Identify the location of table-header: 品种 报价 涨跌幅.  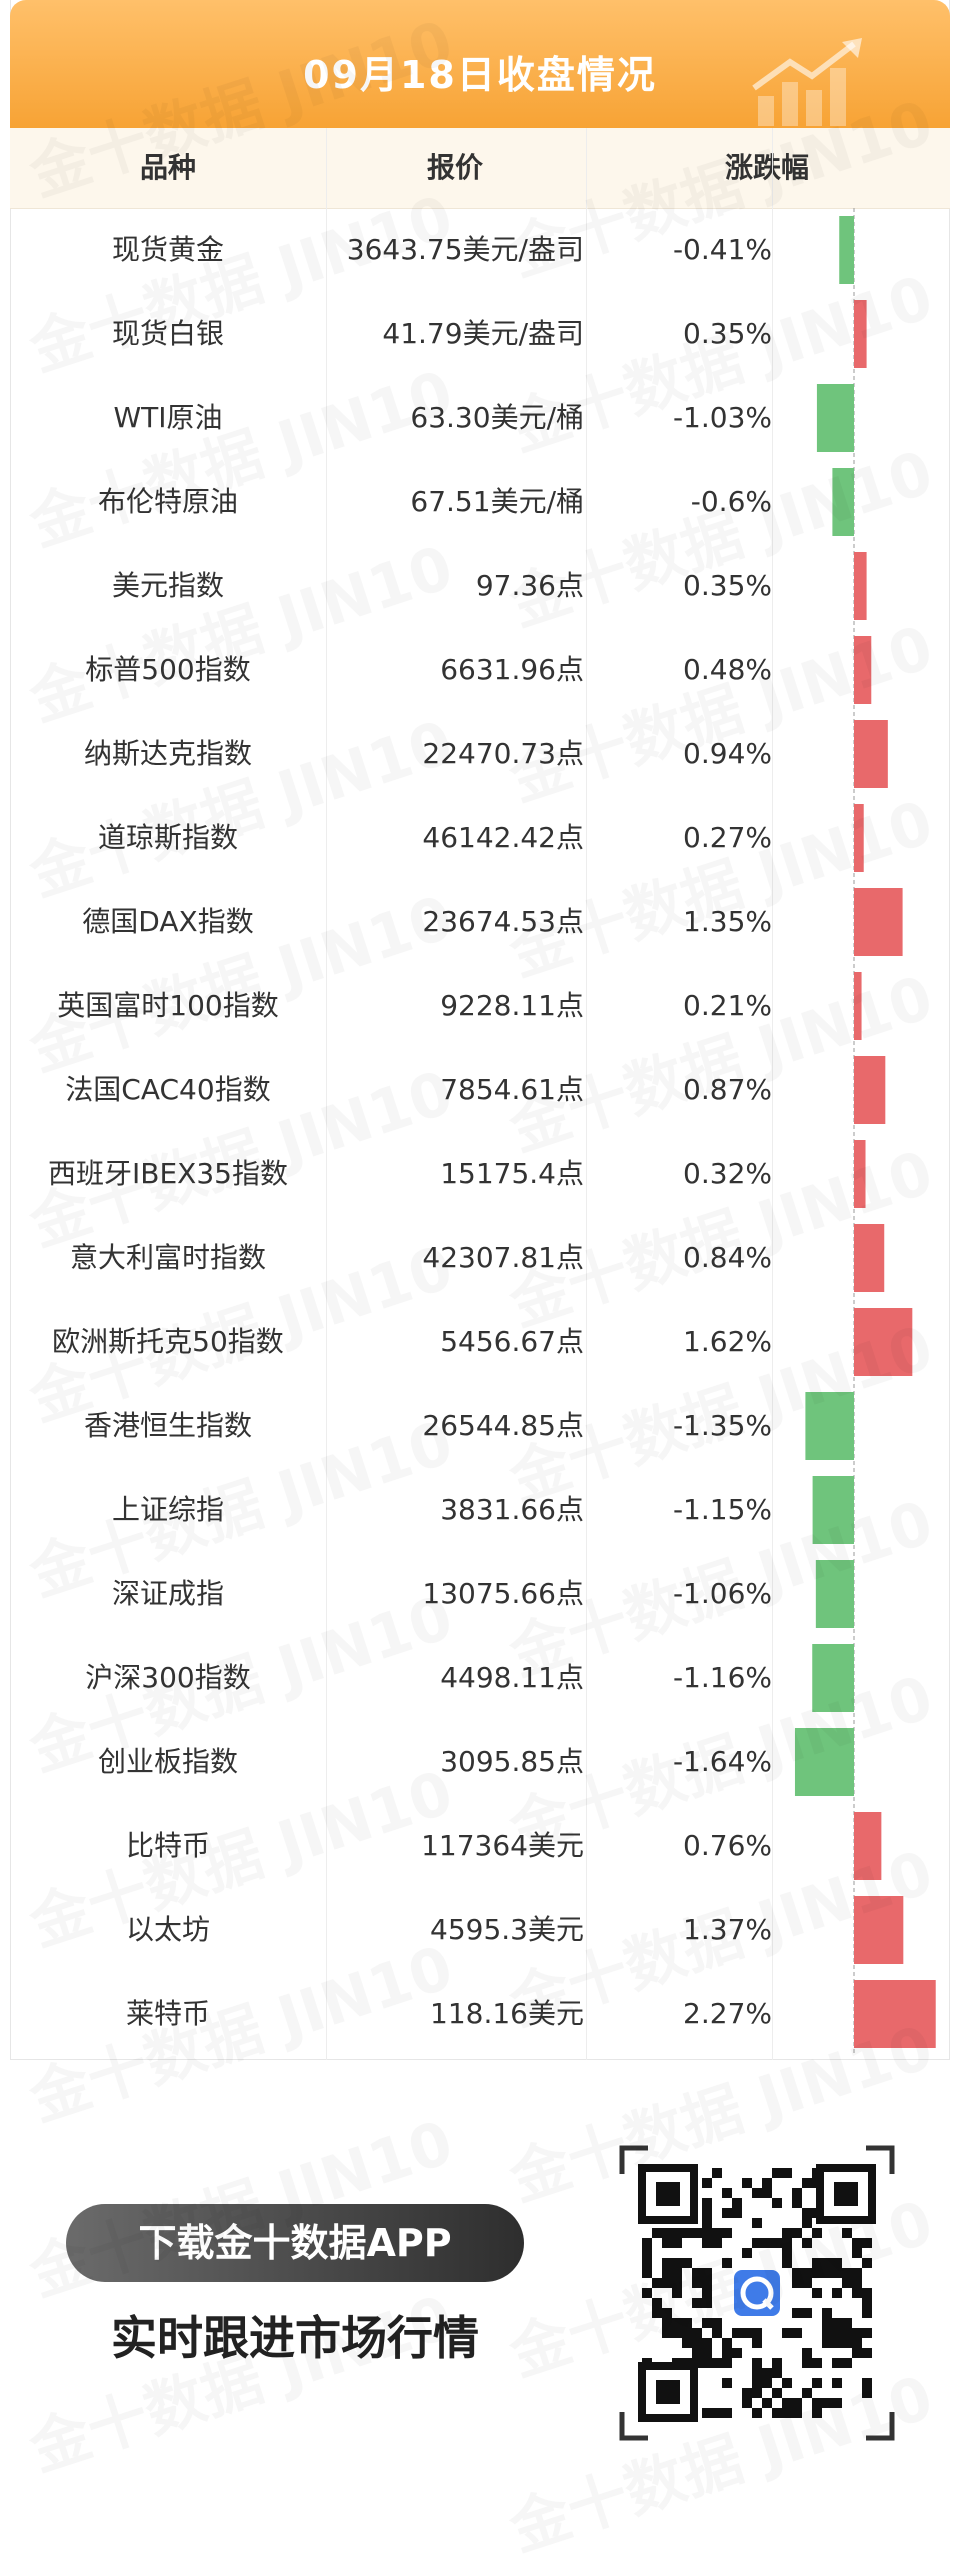
(480, 168).